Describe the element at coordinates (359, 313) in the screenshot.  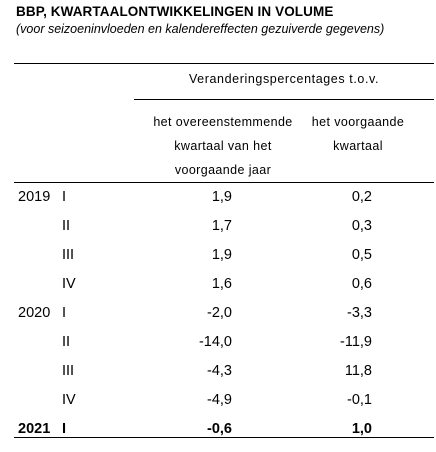
I see `value-qoq-cell: -3,3` at that location.